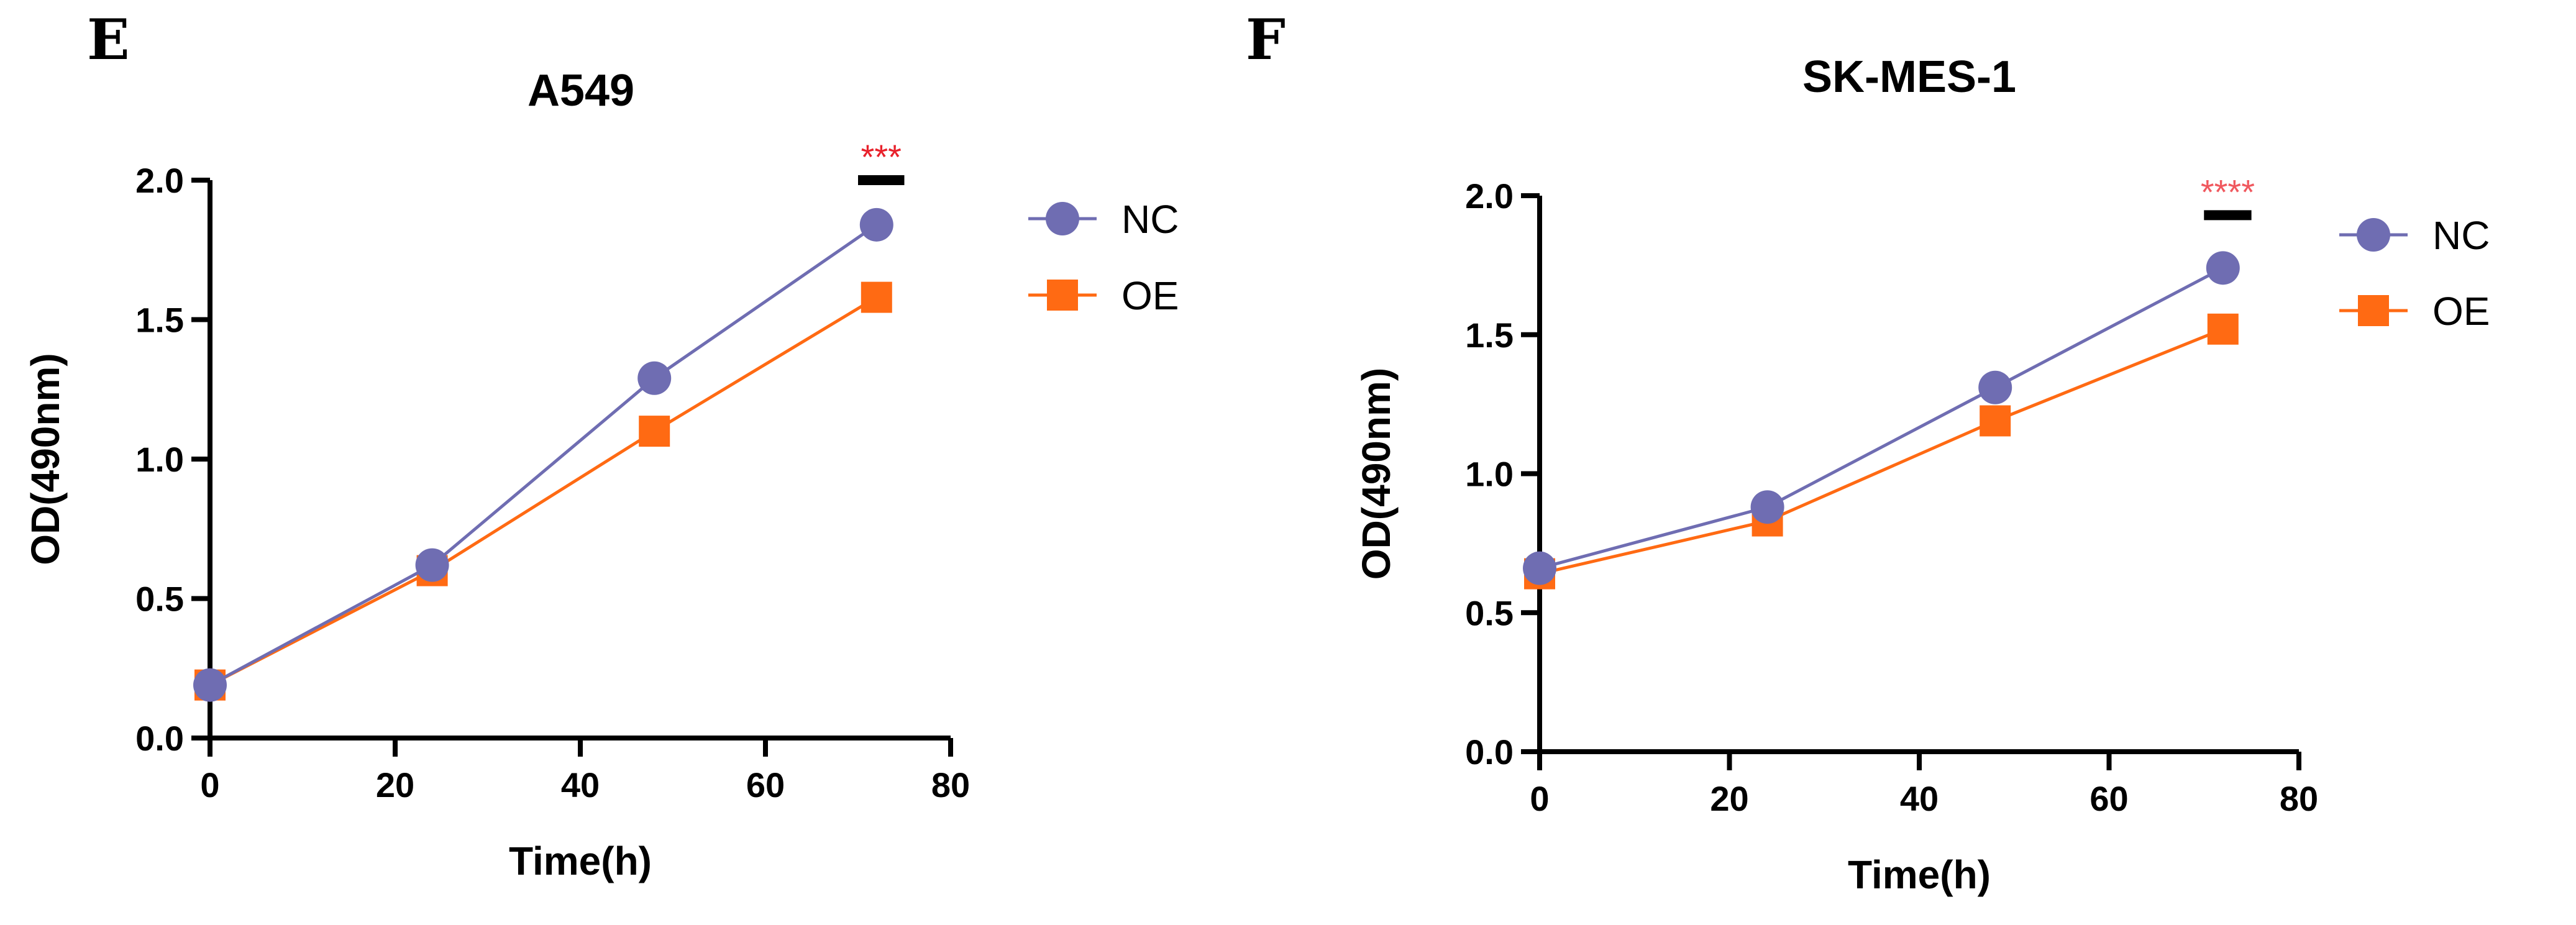 The height and width of the screenshot is (925, 2576). I want to click on significance-label: ***, so click(881, 156).